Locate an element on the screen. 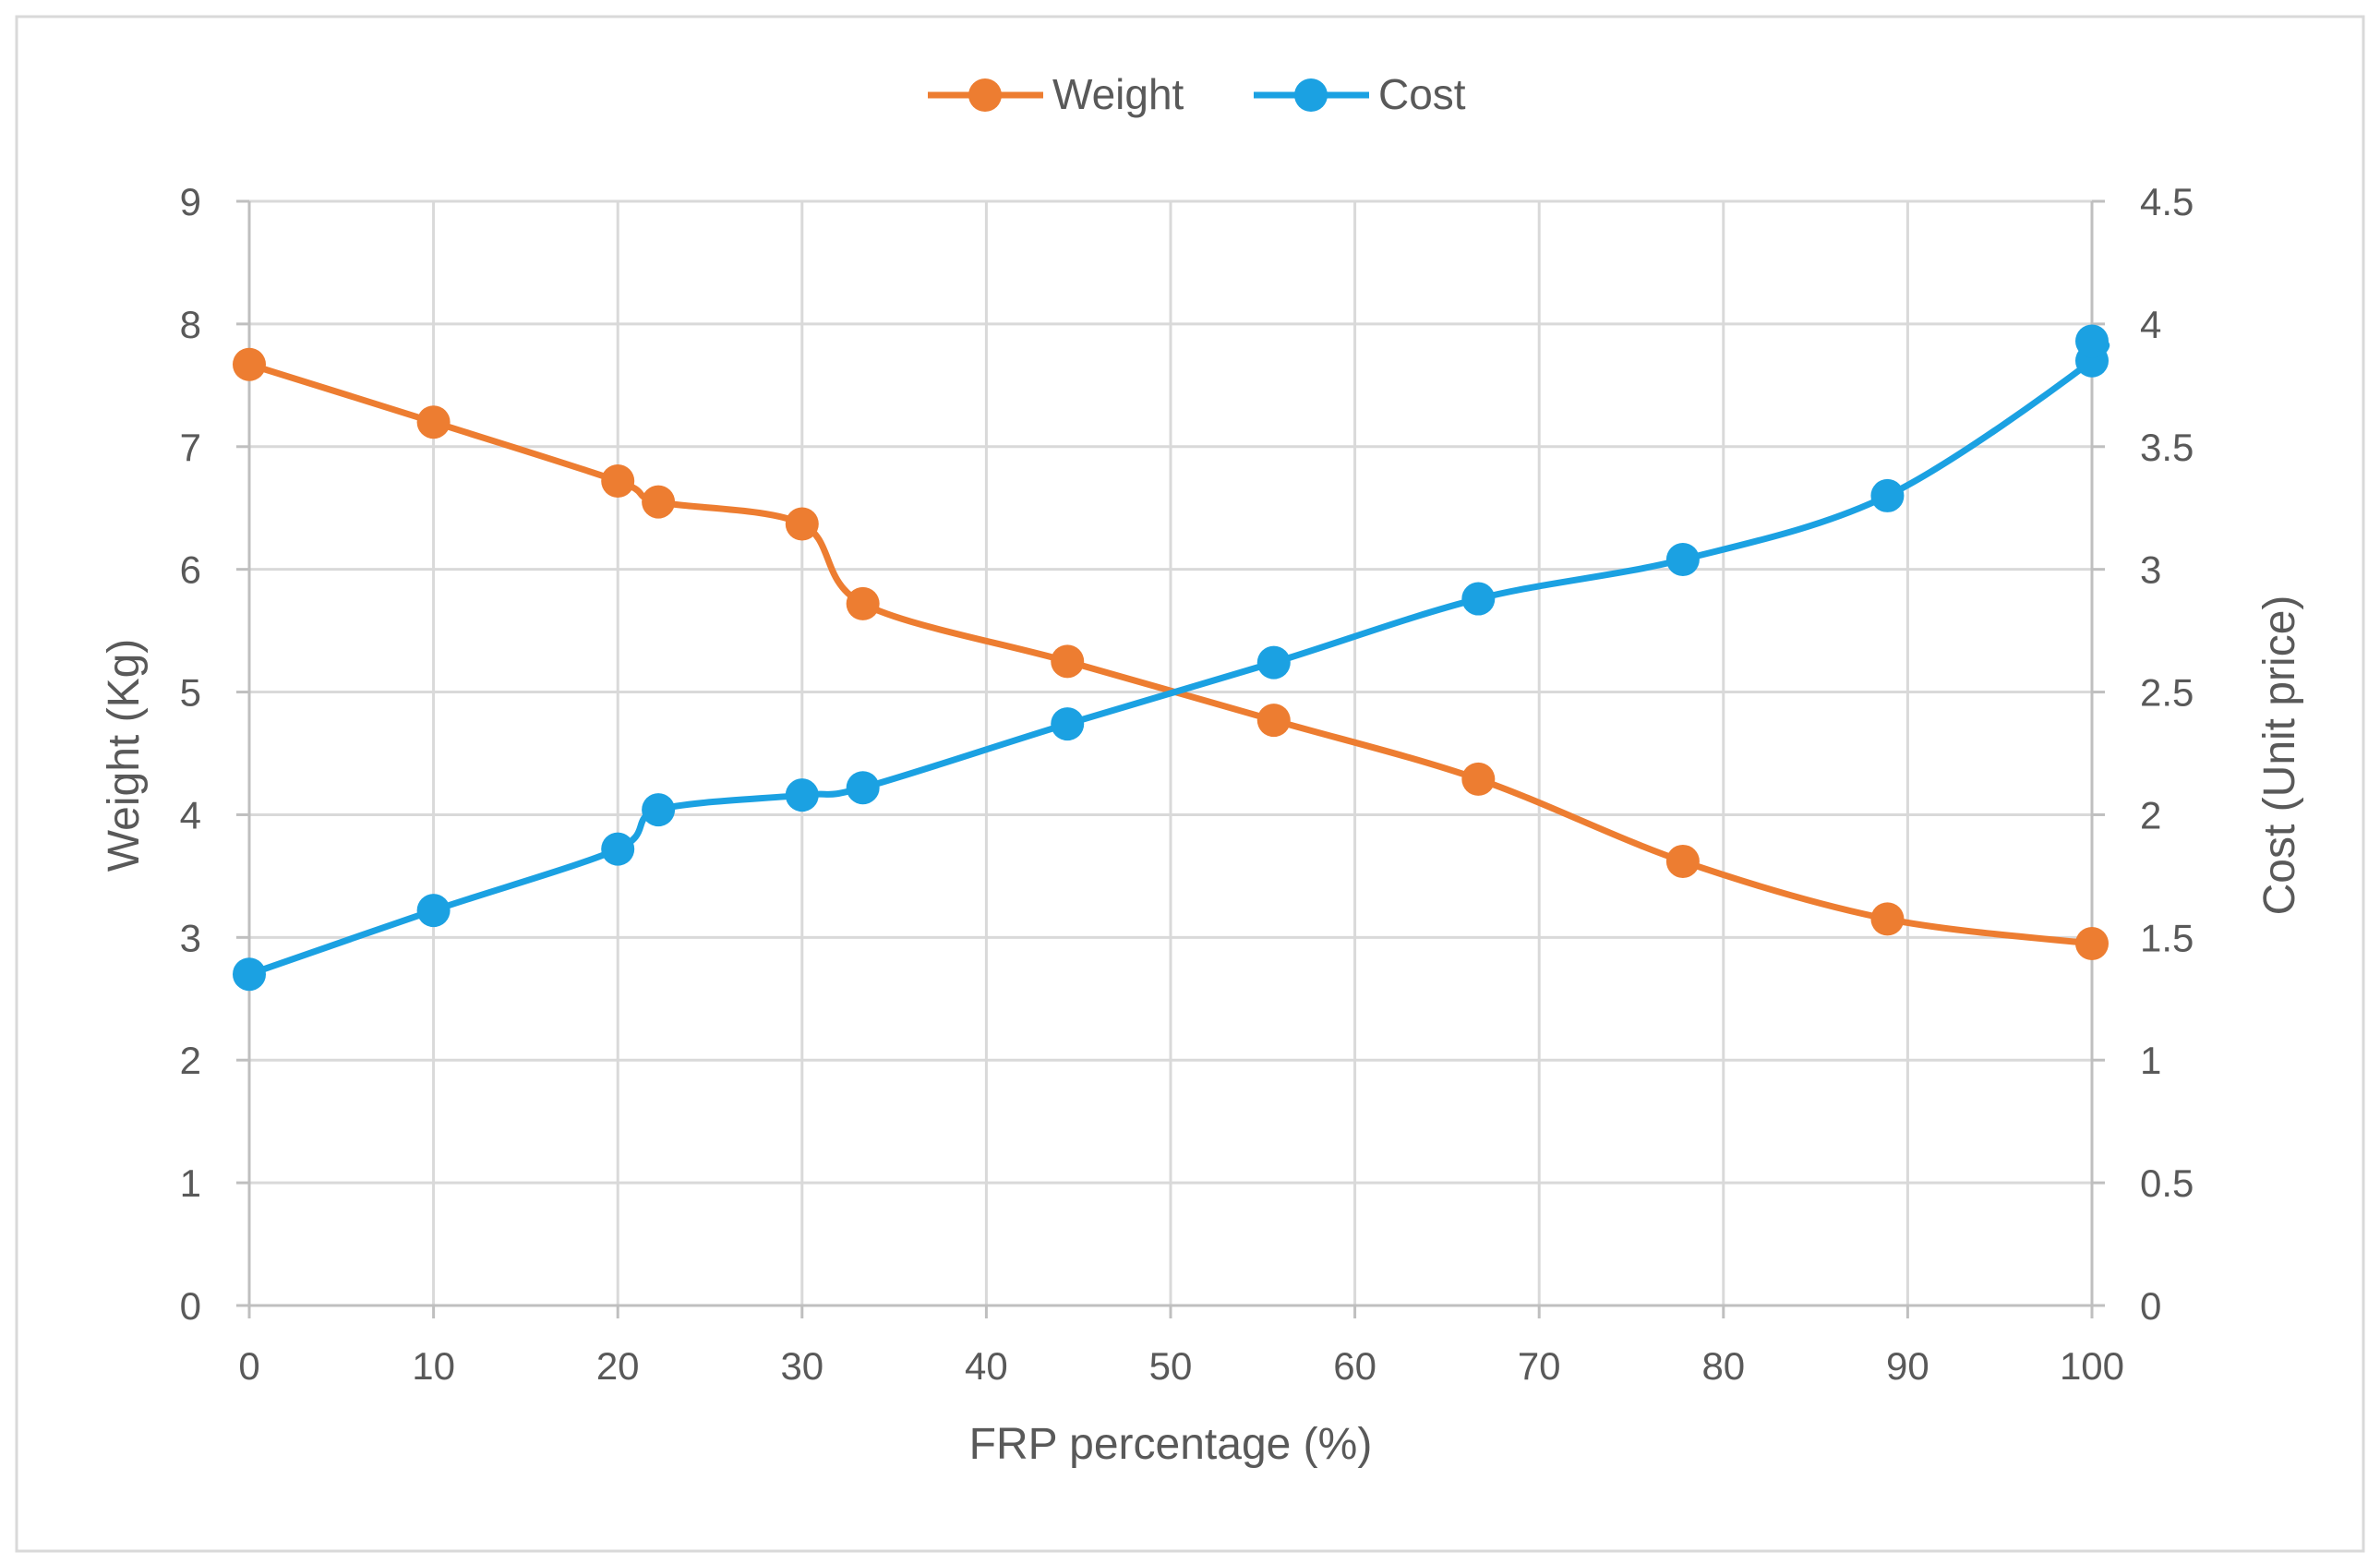 Image resolution: width=2380 pixels, height=1564 pixels. y-right-tick-label: 0 is located at coordinates (2150, 1306).